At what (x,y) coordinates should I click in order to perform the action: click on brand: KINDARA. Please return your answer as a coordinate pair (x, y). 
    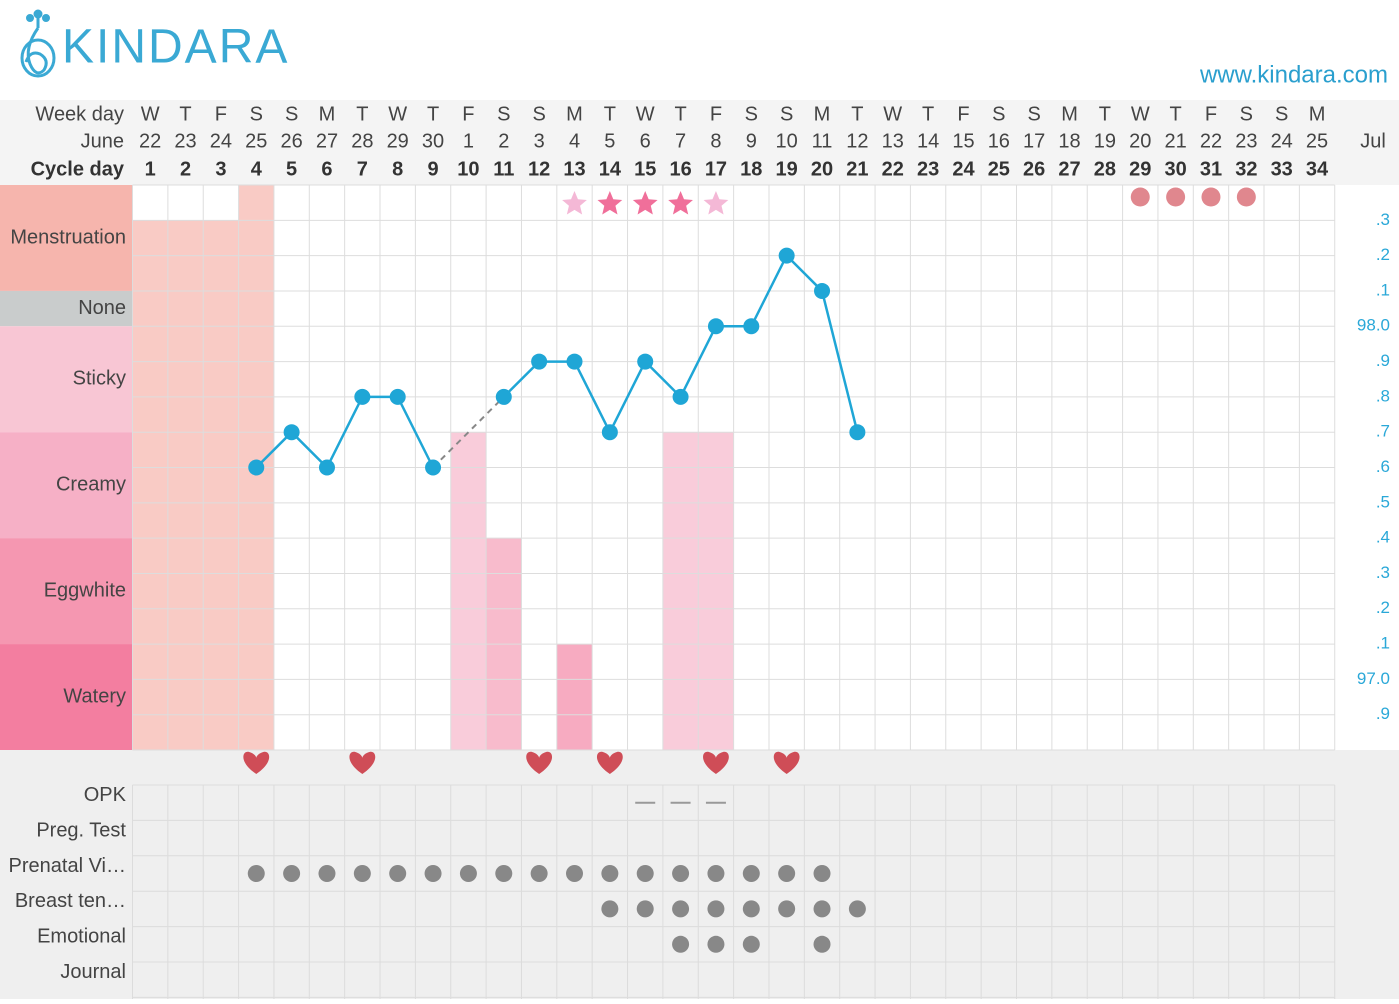
    Looking at the image, I should click on (175, 47).